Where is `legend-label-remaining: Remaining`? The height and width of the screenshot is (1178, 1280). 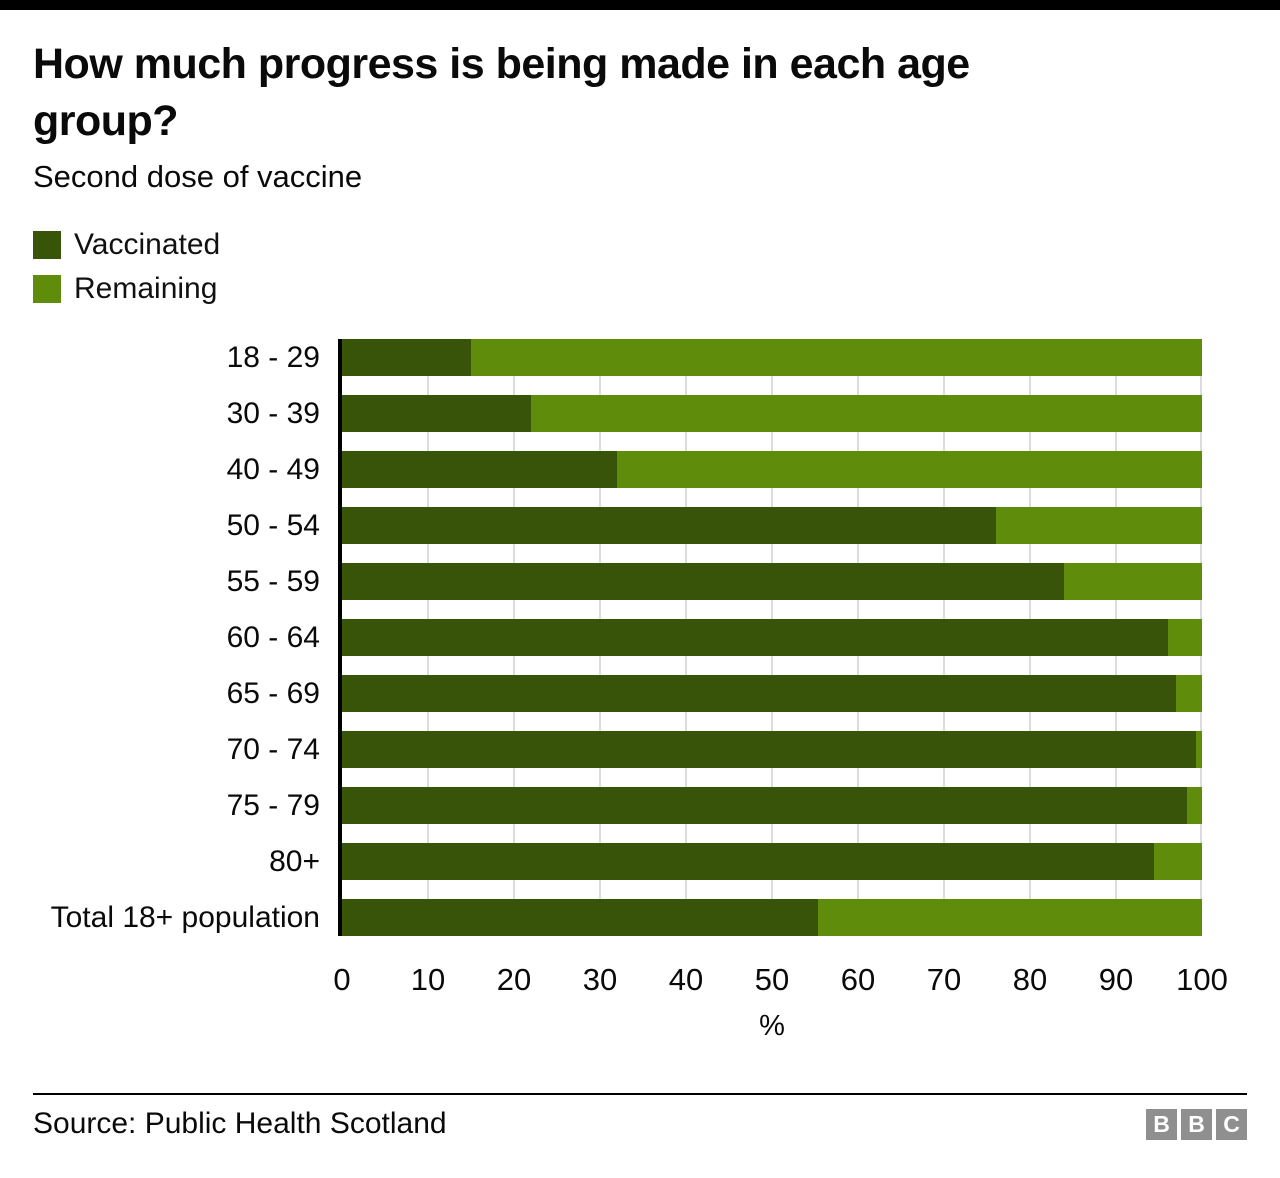 legend-label-remaining: Remaining is located at coordinates (146, 288).